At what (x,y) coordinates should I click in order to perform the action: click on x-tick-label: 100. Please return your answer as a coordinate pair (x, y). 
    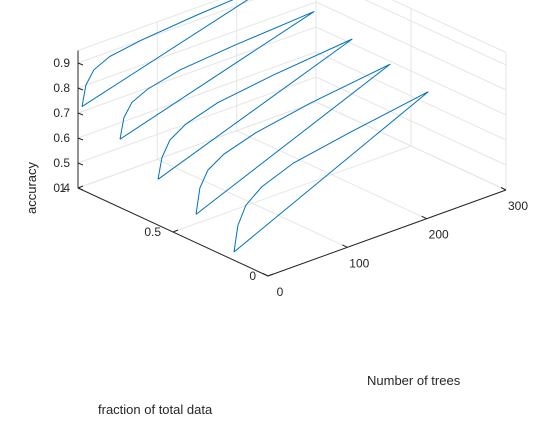
    Looking at the image, I should click on (359, 263).